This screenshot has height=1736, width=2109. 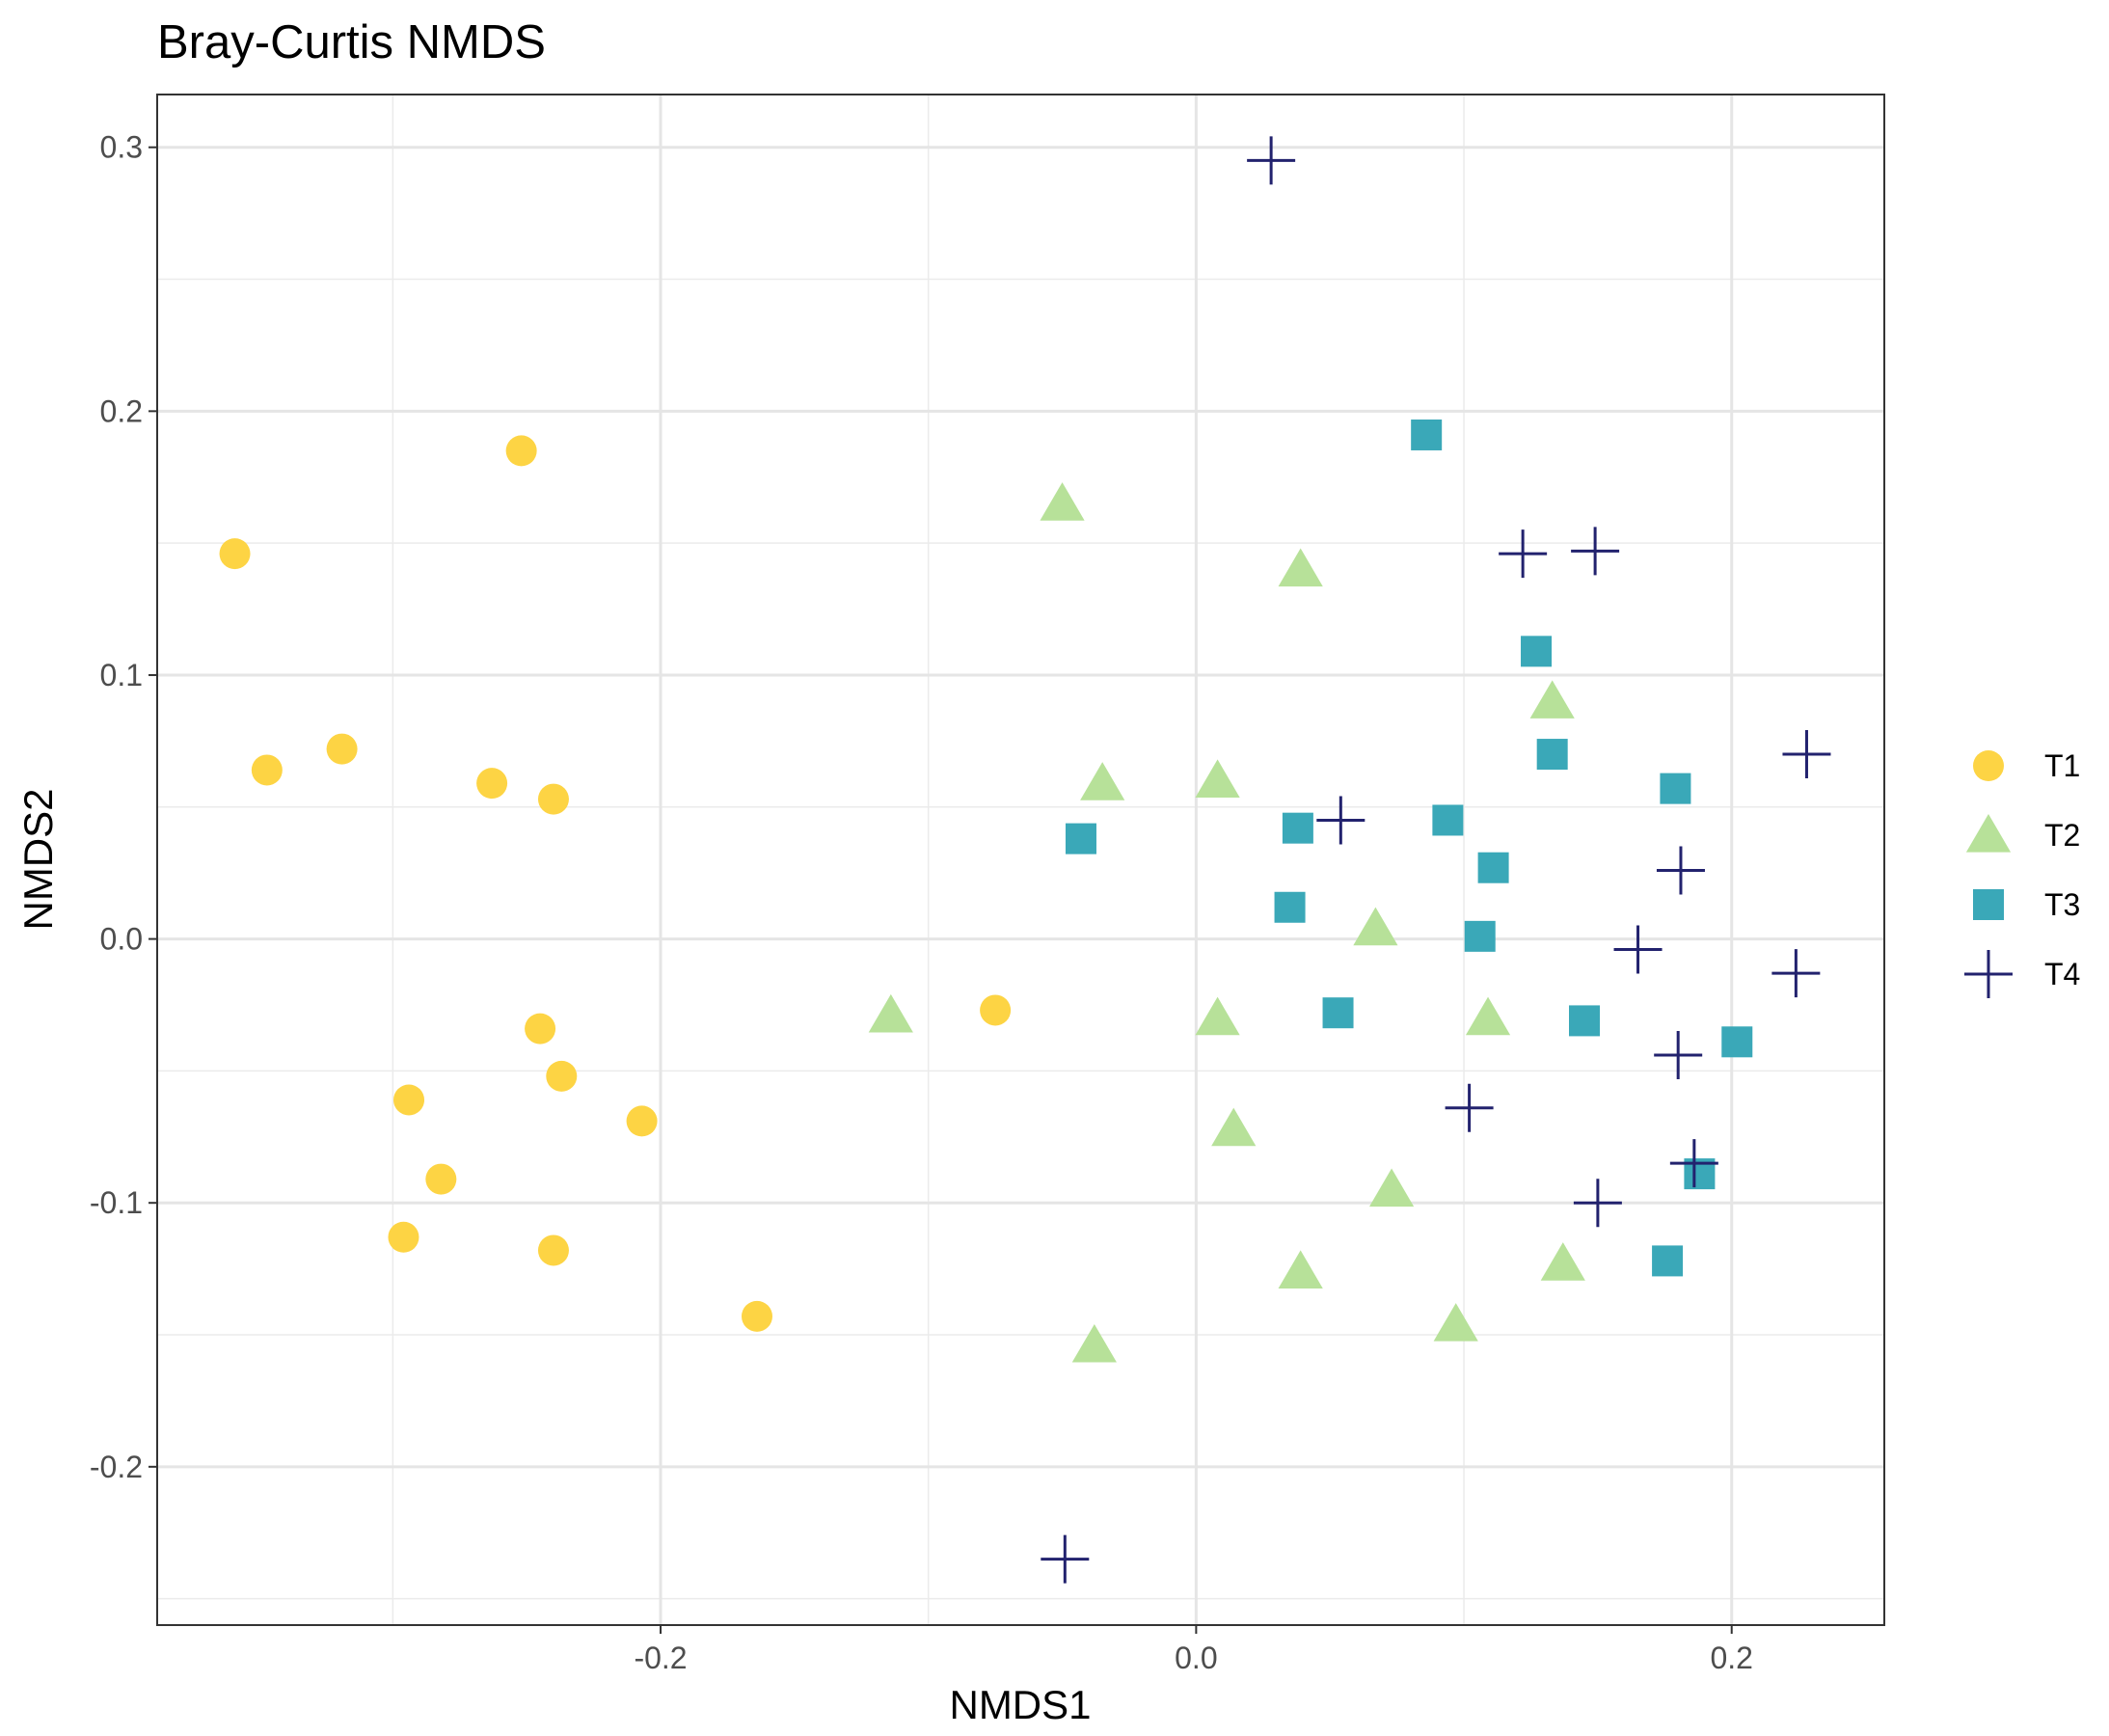 What do you see at coordinates (122, 148) in the screenshot?
I see `y-tick-label: 0.3` at bounding box center [122, 148].